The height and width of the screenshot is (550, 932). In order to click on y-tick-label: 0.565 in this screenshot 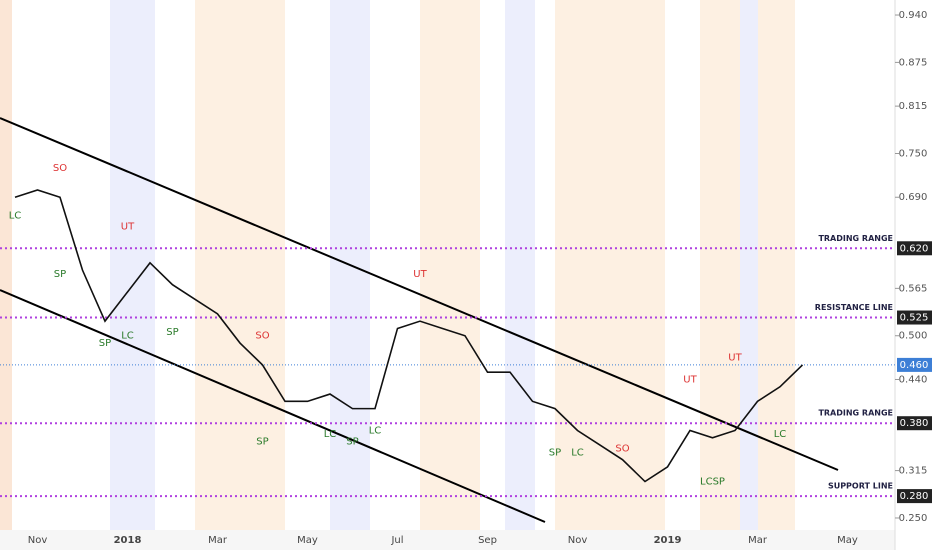, I will do `click(913, 288)`.